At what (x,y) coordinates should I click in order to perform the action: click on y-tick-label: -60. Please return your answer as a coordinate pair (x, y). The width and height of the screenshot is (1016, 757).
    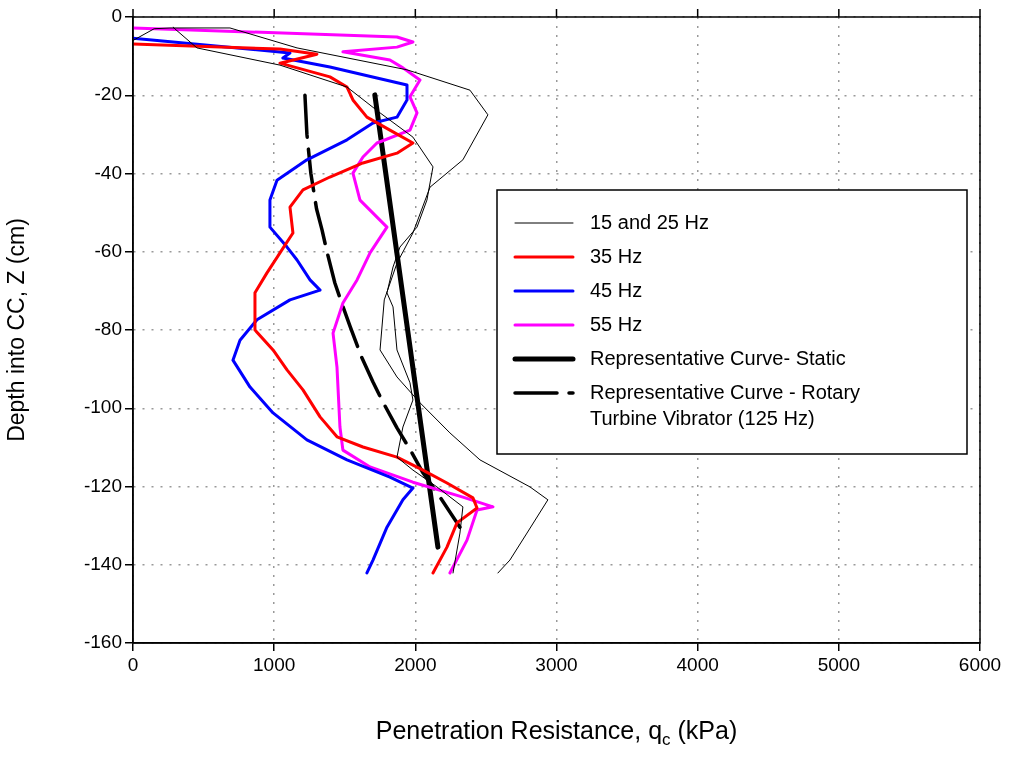
    Looking at the image, I should click on (108, 250).